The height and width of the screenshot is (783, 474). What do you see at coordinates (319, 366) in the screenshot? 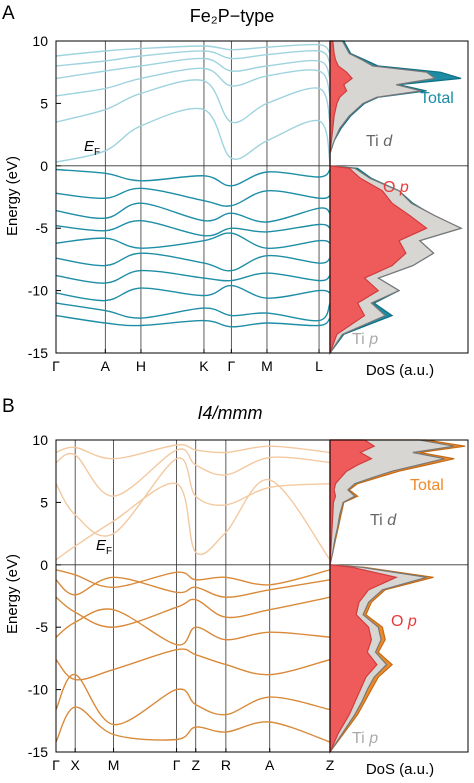
I see `a-klabel-6: L` at bounding box center [319, 366].